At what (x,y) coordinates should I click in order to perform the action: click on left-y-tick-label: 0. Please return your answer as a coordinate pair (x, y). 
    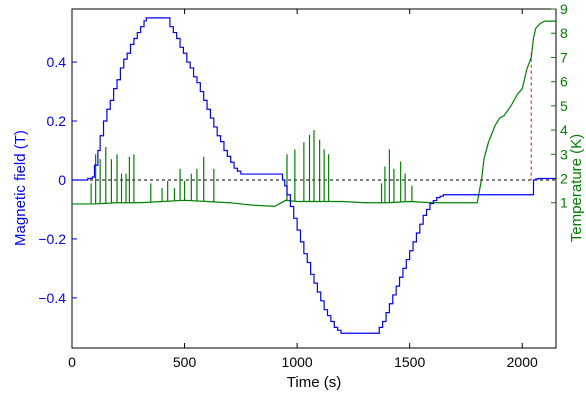
    Looking at the image, I should click on (62, 180).